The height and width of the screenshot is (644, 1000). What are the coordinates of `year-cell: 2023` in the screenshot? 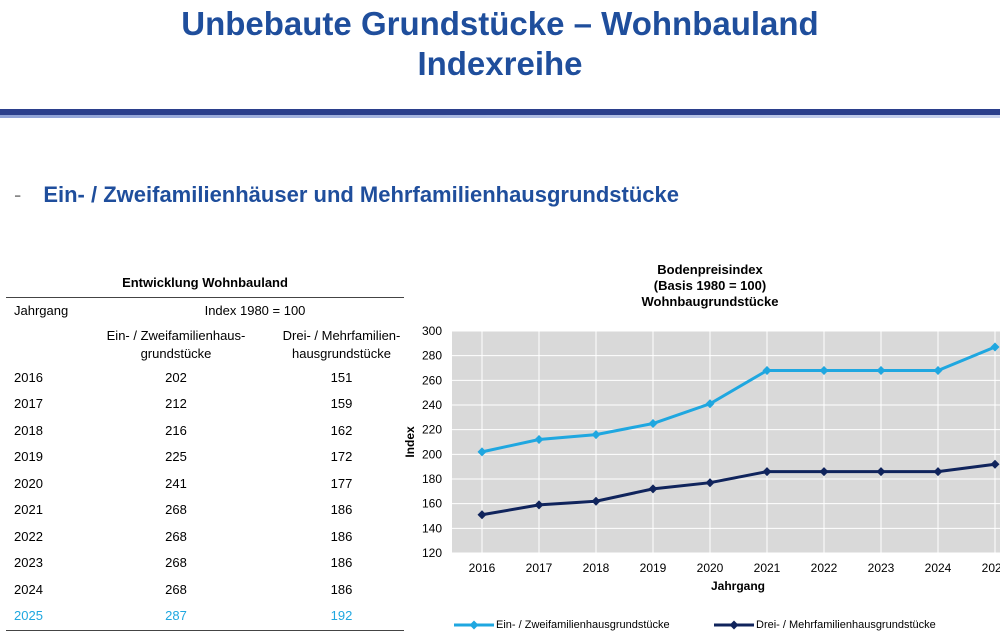 It's located at (28, 562).